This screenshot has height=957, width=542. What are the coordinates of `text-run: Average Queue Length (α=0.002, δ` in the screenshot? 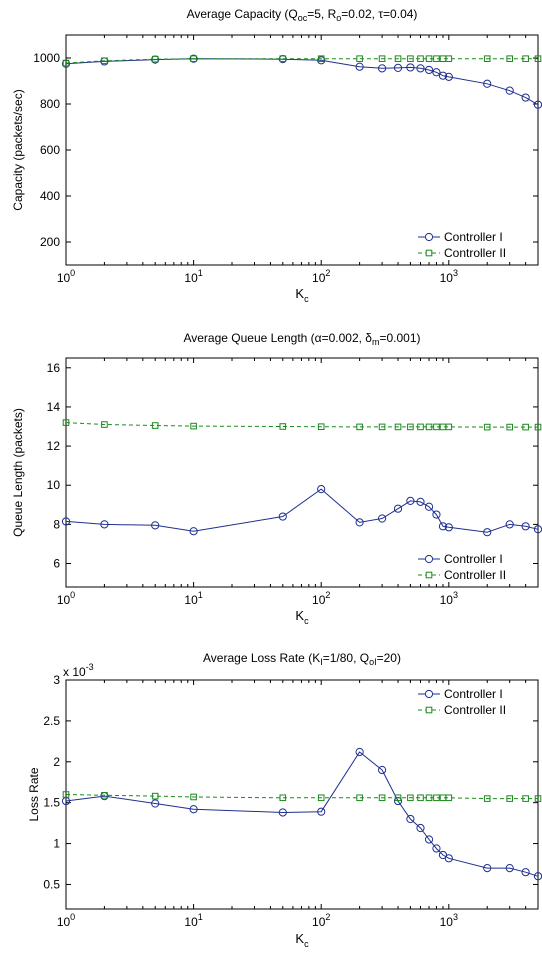 It's located at (277, 338).